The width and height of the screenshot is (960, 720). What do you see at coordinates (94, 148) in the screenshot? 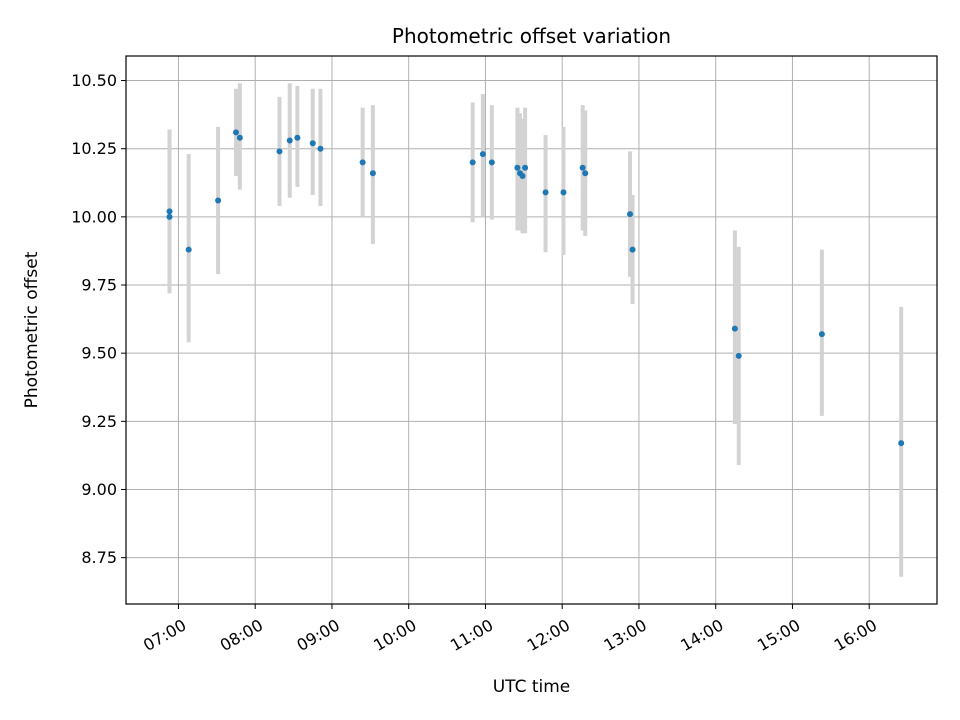
I see `y-tick-label: 10.25` at bounding box center [94, 148].